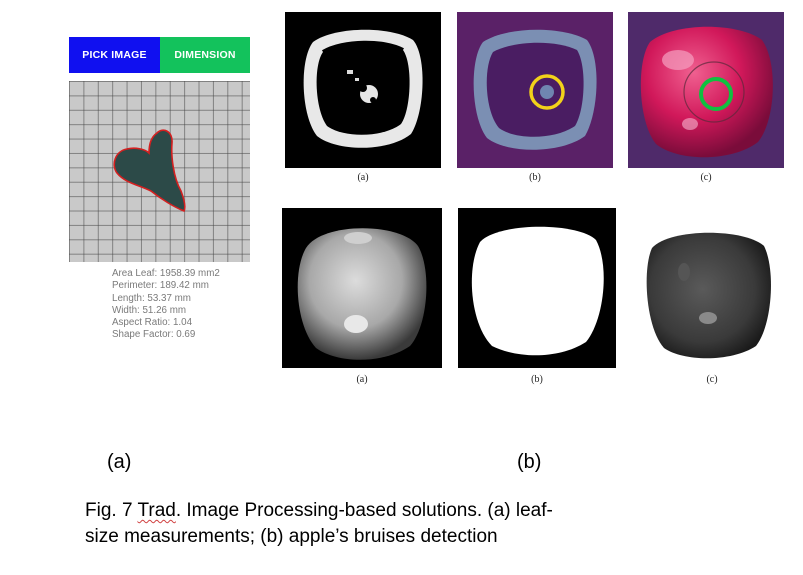 The height and width of the screenshot is (575, 803). I want to click on pick-image-button: PICK IMAGE, so click(114, 55).